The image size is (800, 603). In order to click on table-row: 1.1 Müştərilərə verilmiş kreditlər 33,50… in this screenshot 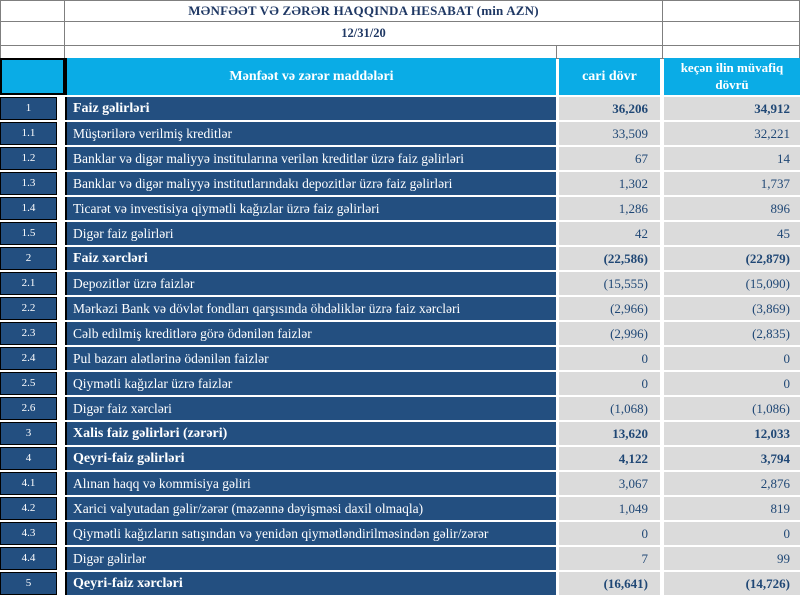, I will do `click(400, 132)`.